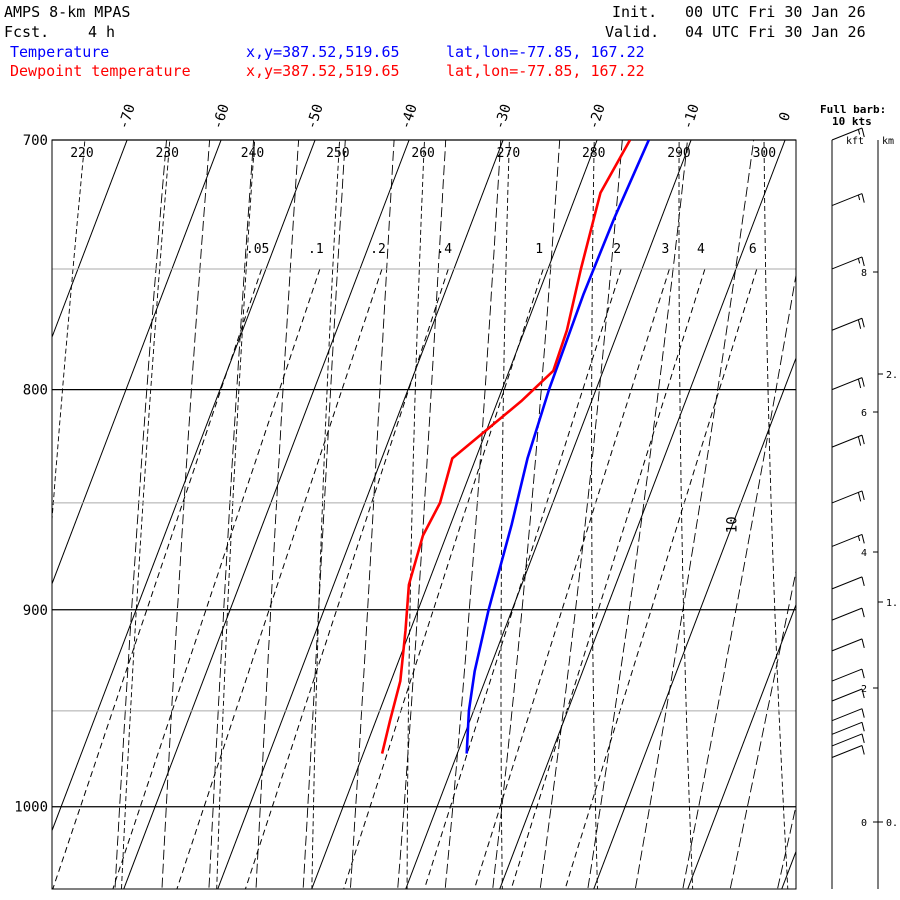 This screenshot has height=900, width=900. Describe the element at coordinates (323, 52) in the screenshot. I see `legend-temperature-xy: x,y=387.52,519.65` at that location.